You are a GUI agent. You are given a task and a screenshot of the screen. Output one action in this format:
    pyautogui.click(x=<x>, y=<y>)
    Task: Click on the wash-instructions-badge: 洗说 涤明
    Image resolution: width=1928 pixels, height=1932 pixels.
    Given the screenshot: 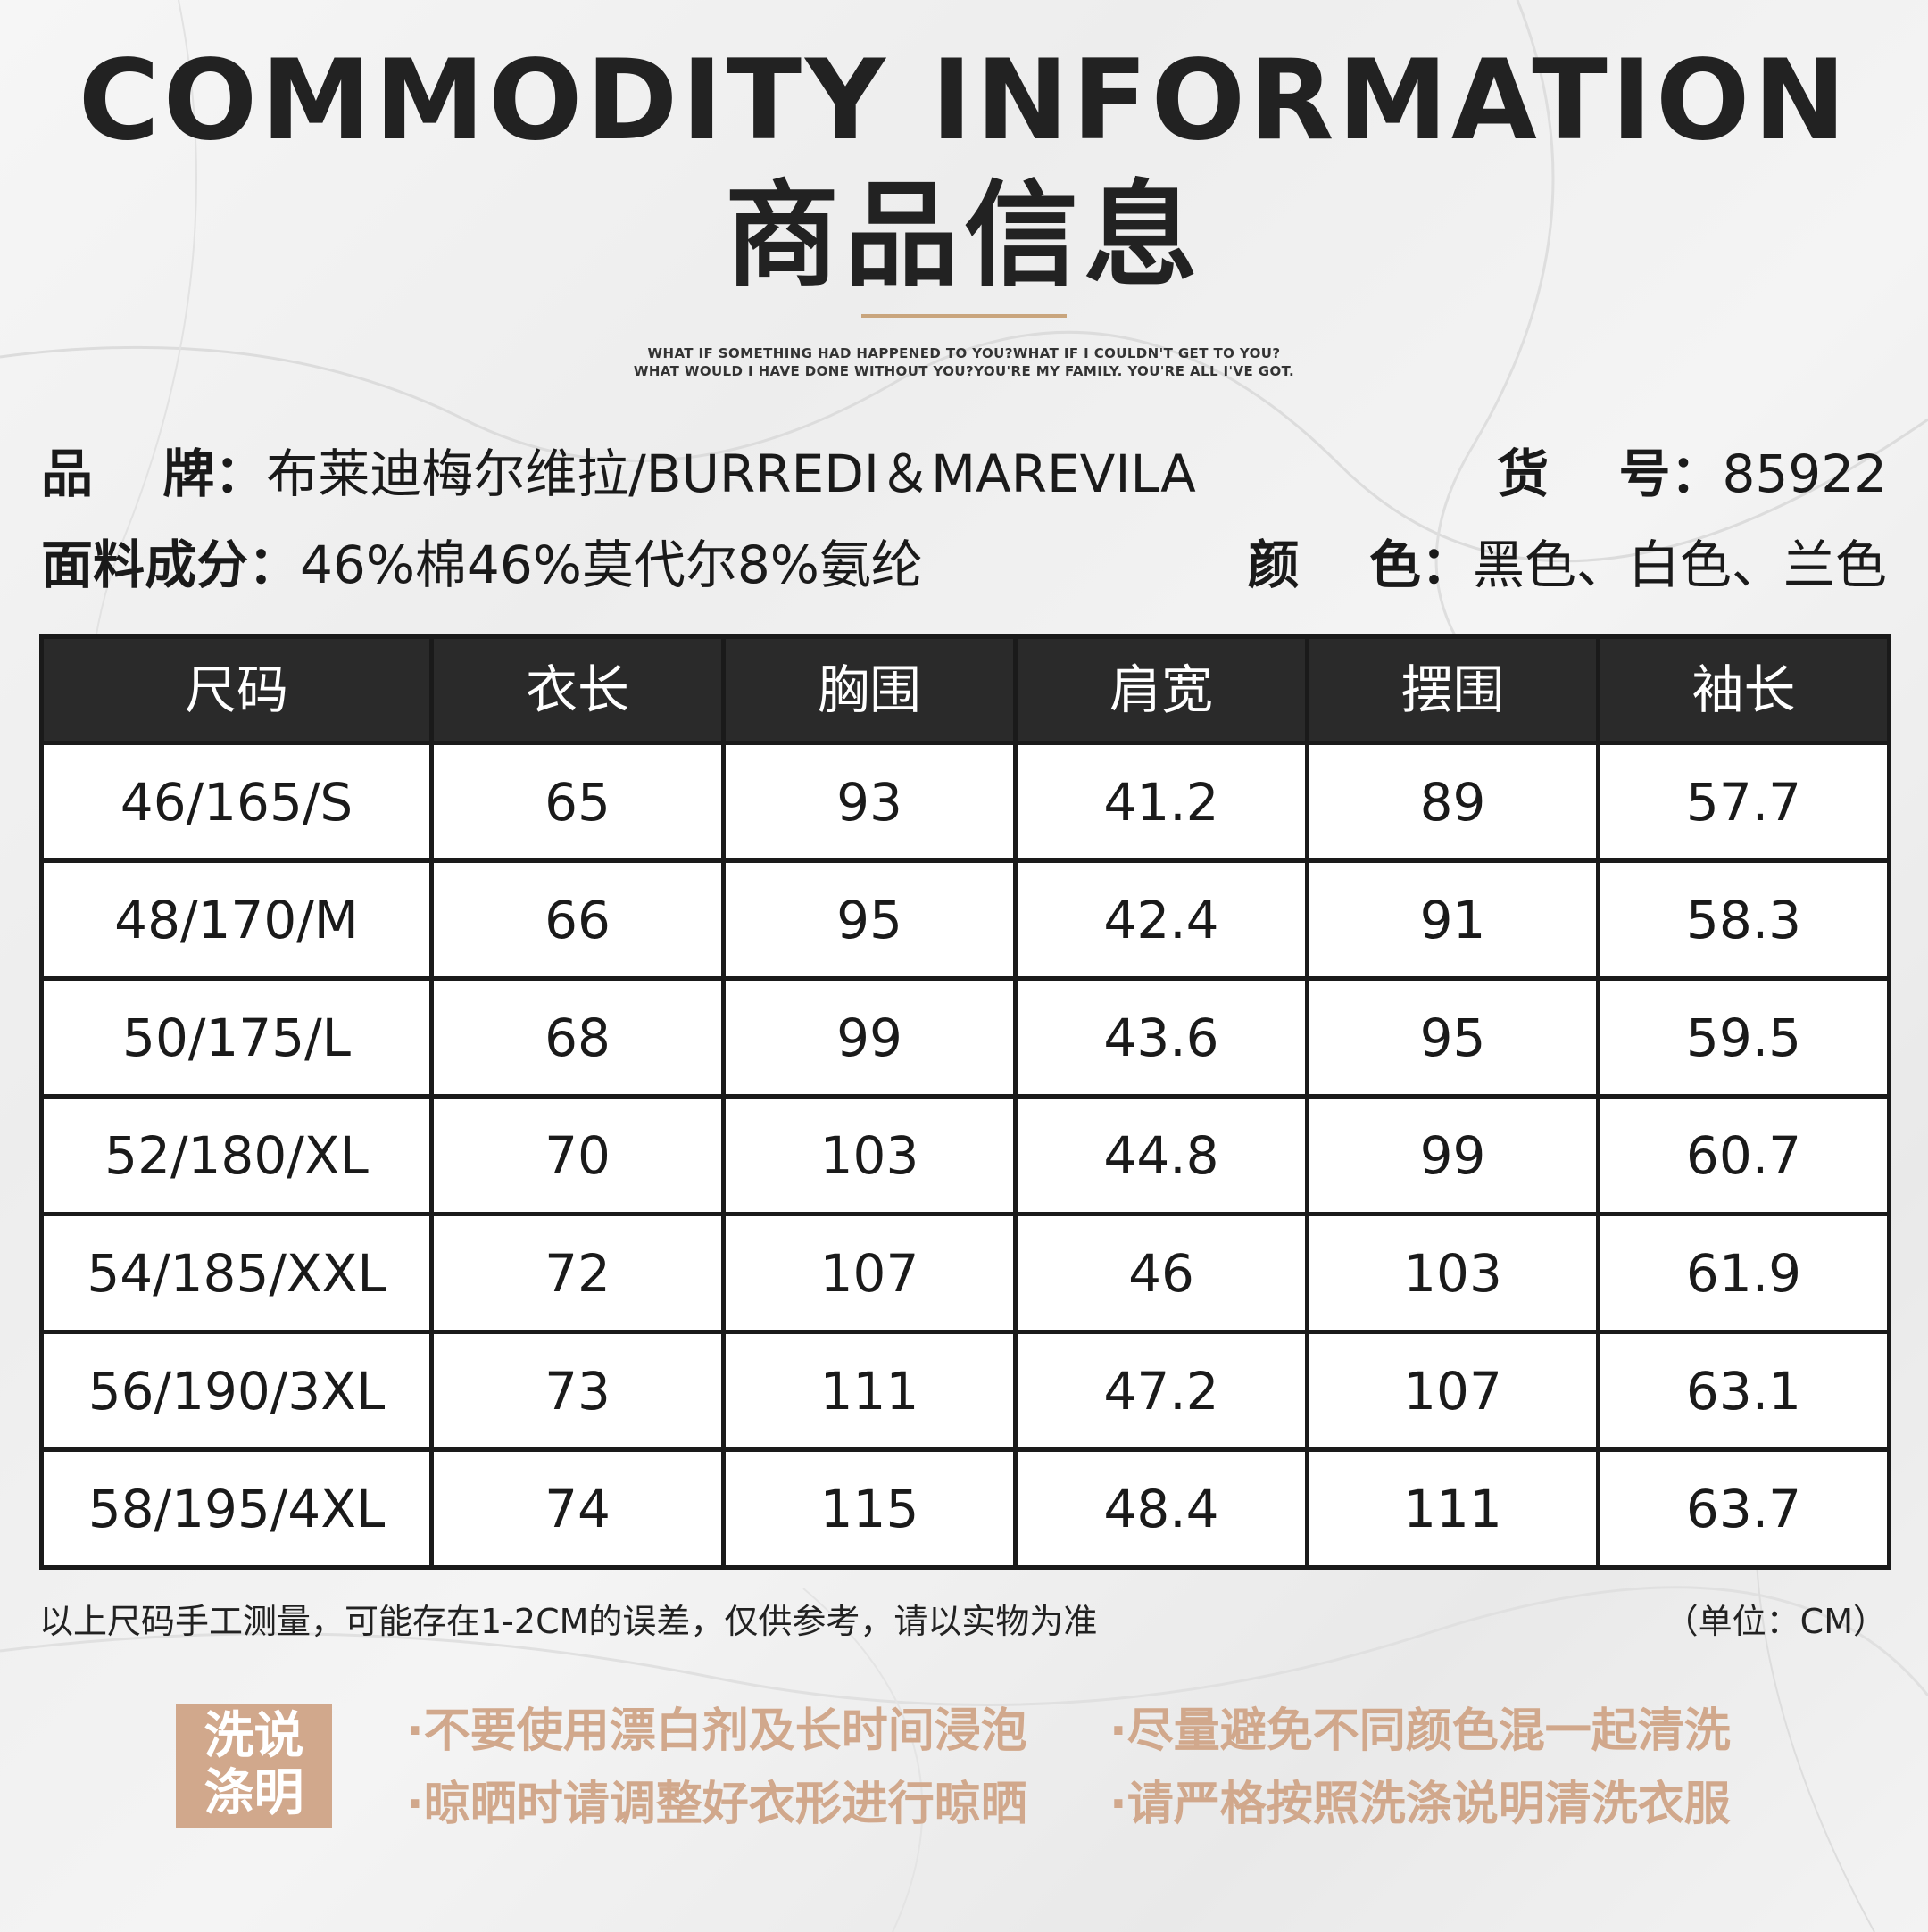 What is the action you would take?
    pyautogui.click(x=254, y=1766)
    